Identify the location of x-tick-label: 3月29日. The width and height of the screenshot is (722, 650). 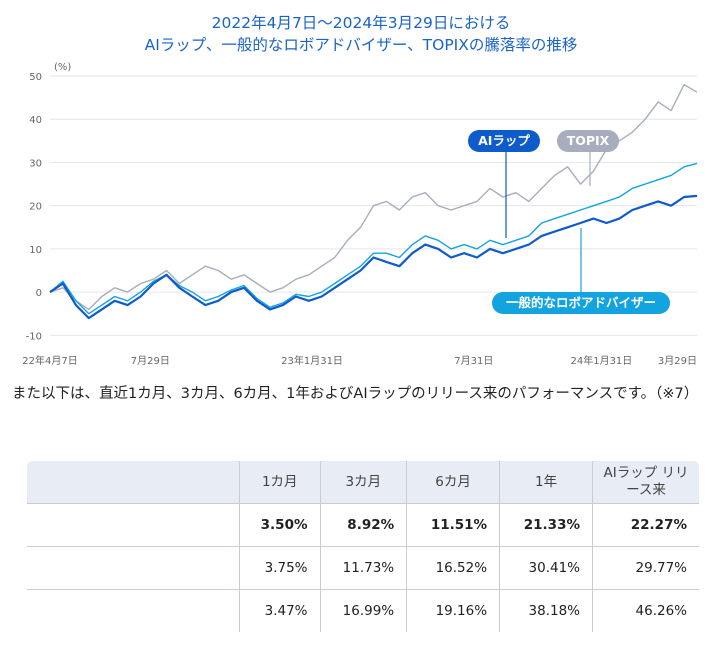
(677, 361).